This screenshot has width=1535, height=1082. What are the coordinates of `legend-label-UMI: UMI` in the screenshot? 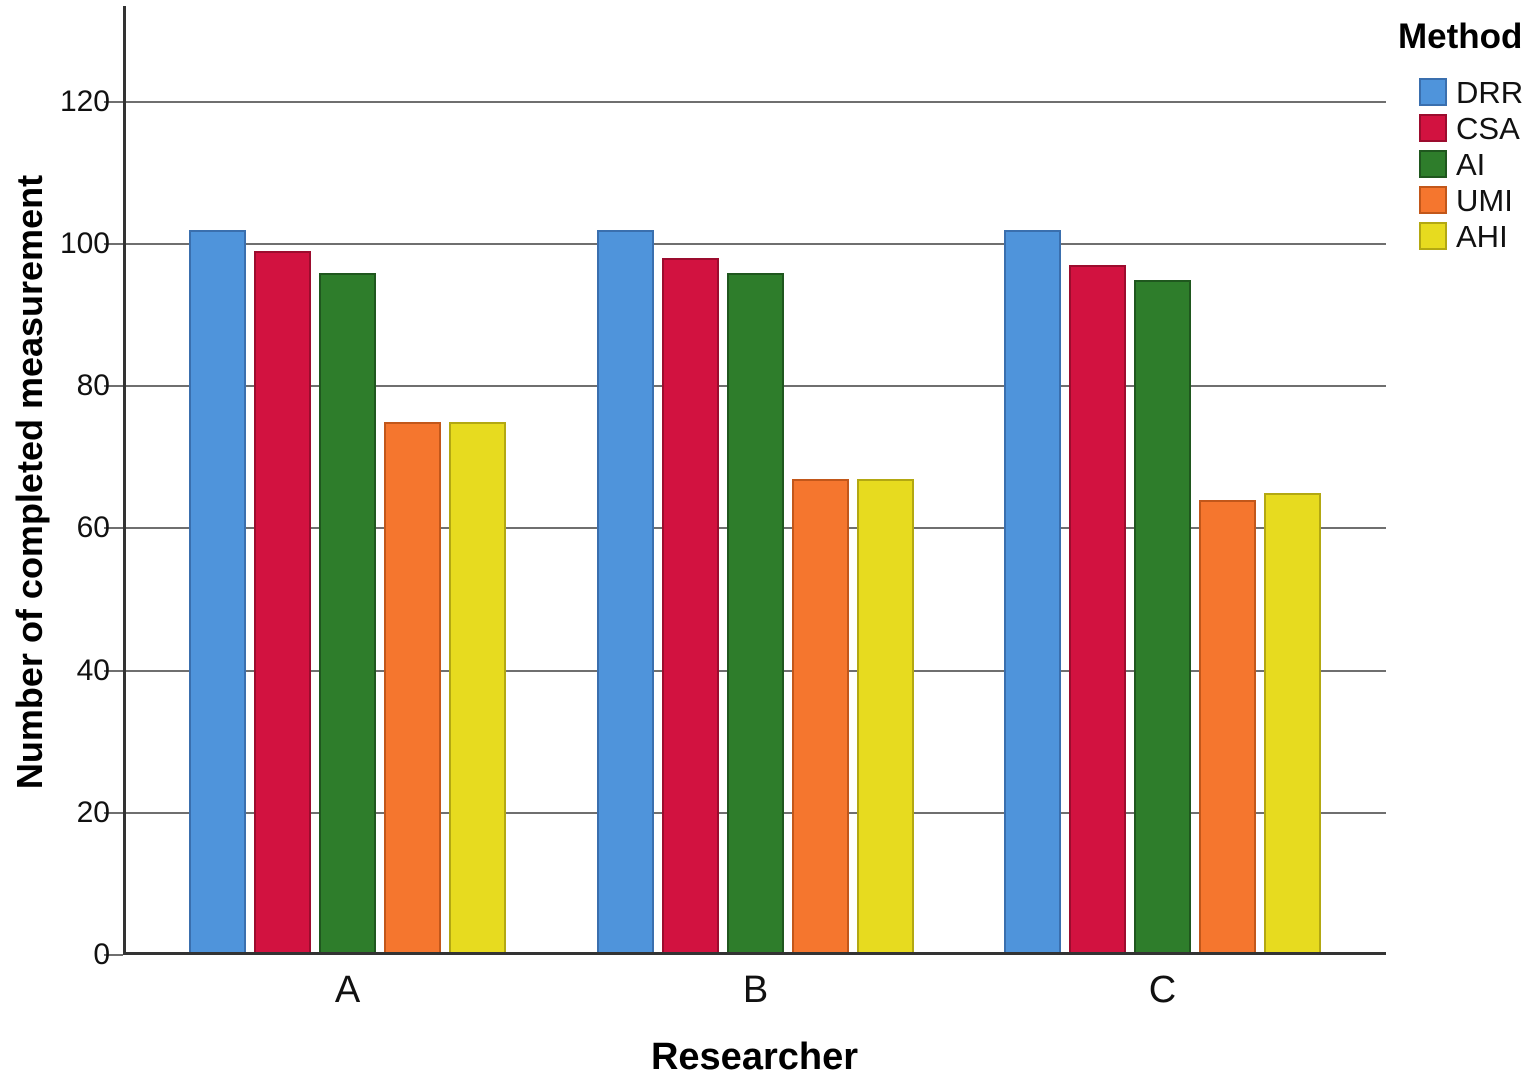 It's located at (1484, 200).